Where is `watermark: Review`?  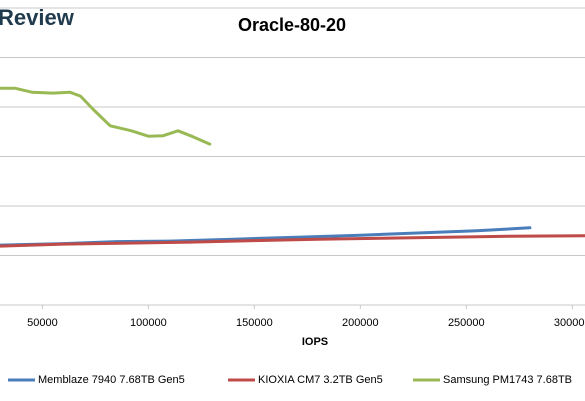 watermark: Review is located at coordinates (37, 17).